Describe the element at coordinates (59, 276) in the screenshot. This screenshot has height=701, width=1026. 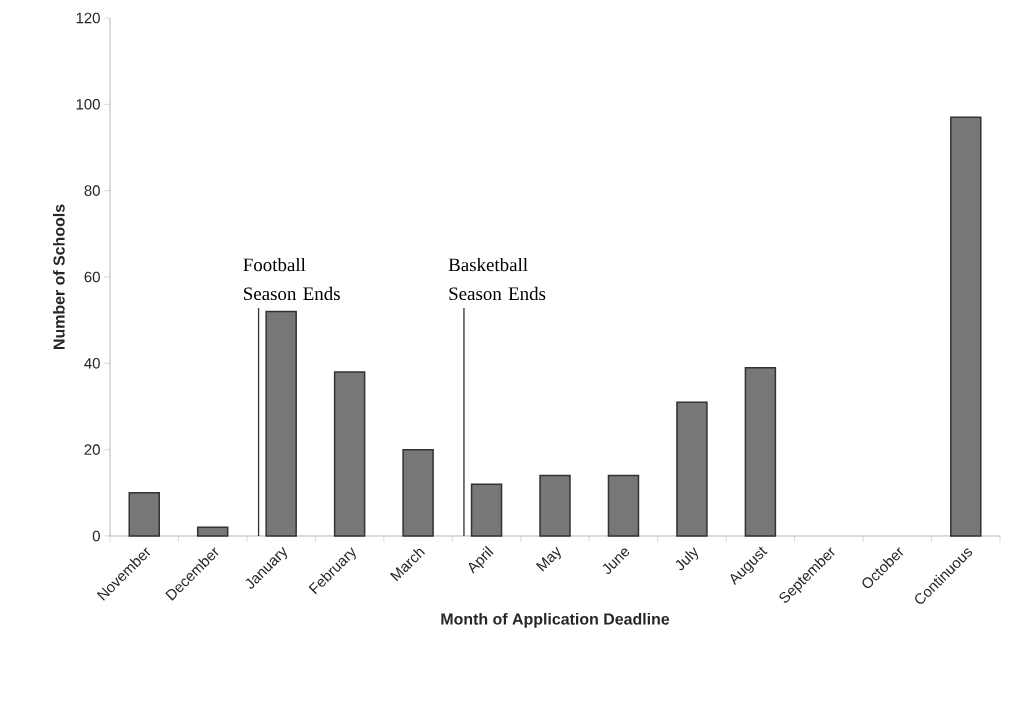
I see `y-axis-title: Number of Schools` at that location.